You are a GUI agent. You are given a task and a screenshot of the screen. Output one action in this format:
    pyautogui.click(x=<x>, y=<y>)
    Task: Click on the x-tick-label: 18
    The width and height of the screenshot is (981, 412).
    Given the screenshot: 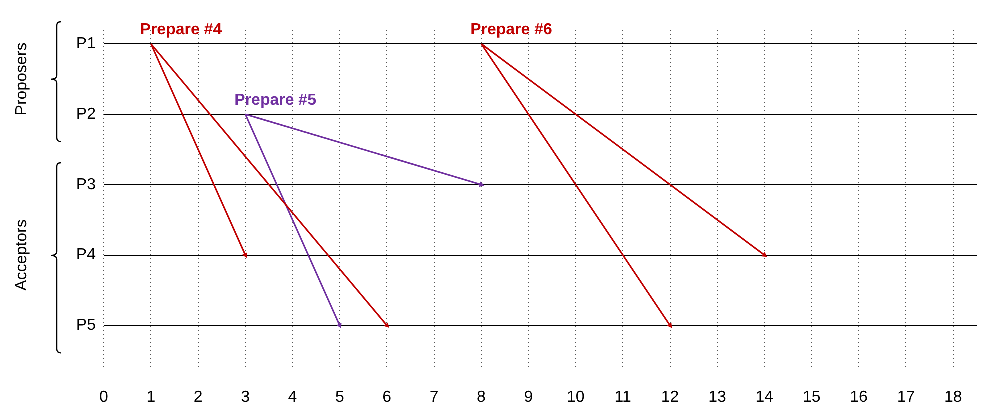 What is the action you would take?
    pyautogui.click(x=953, y=397)
    